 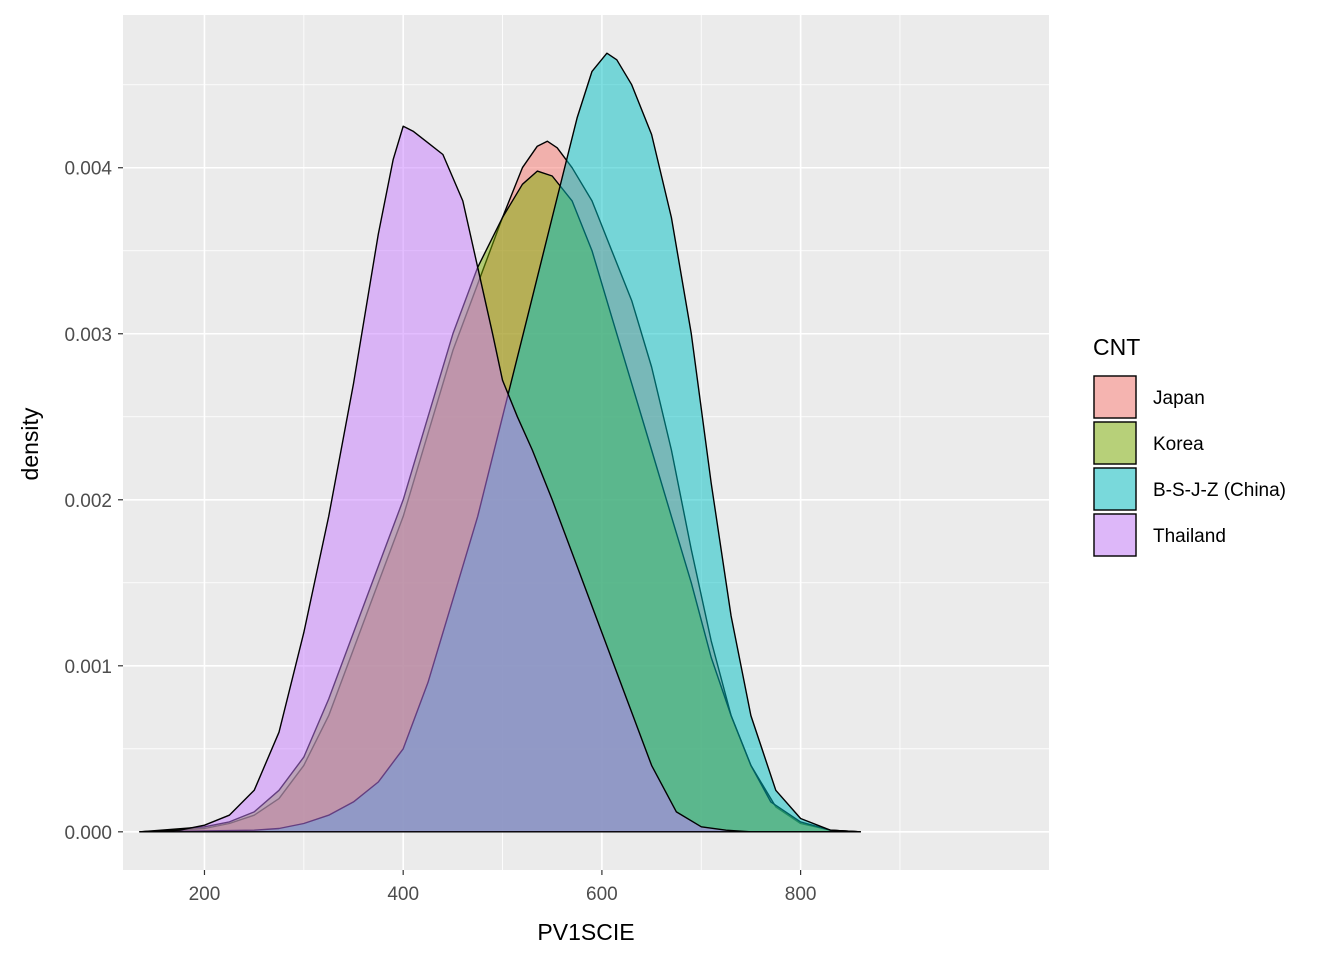 I want to click on legend-label: Japan, so click(x=1179, y=398).